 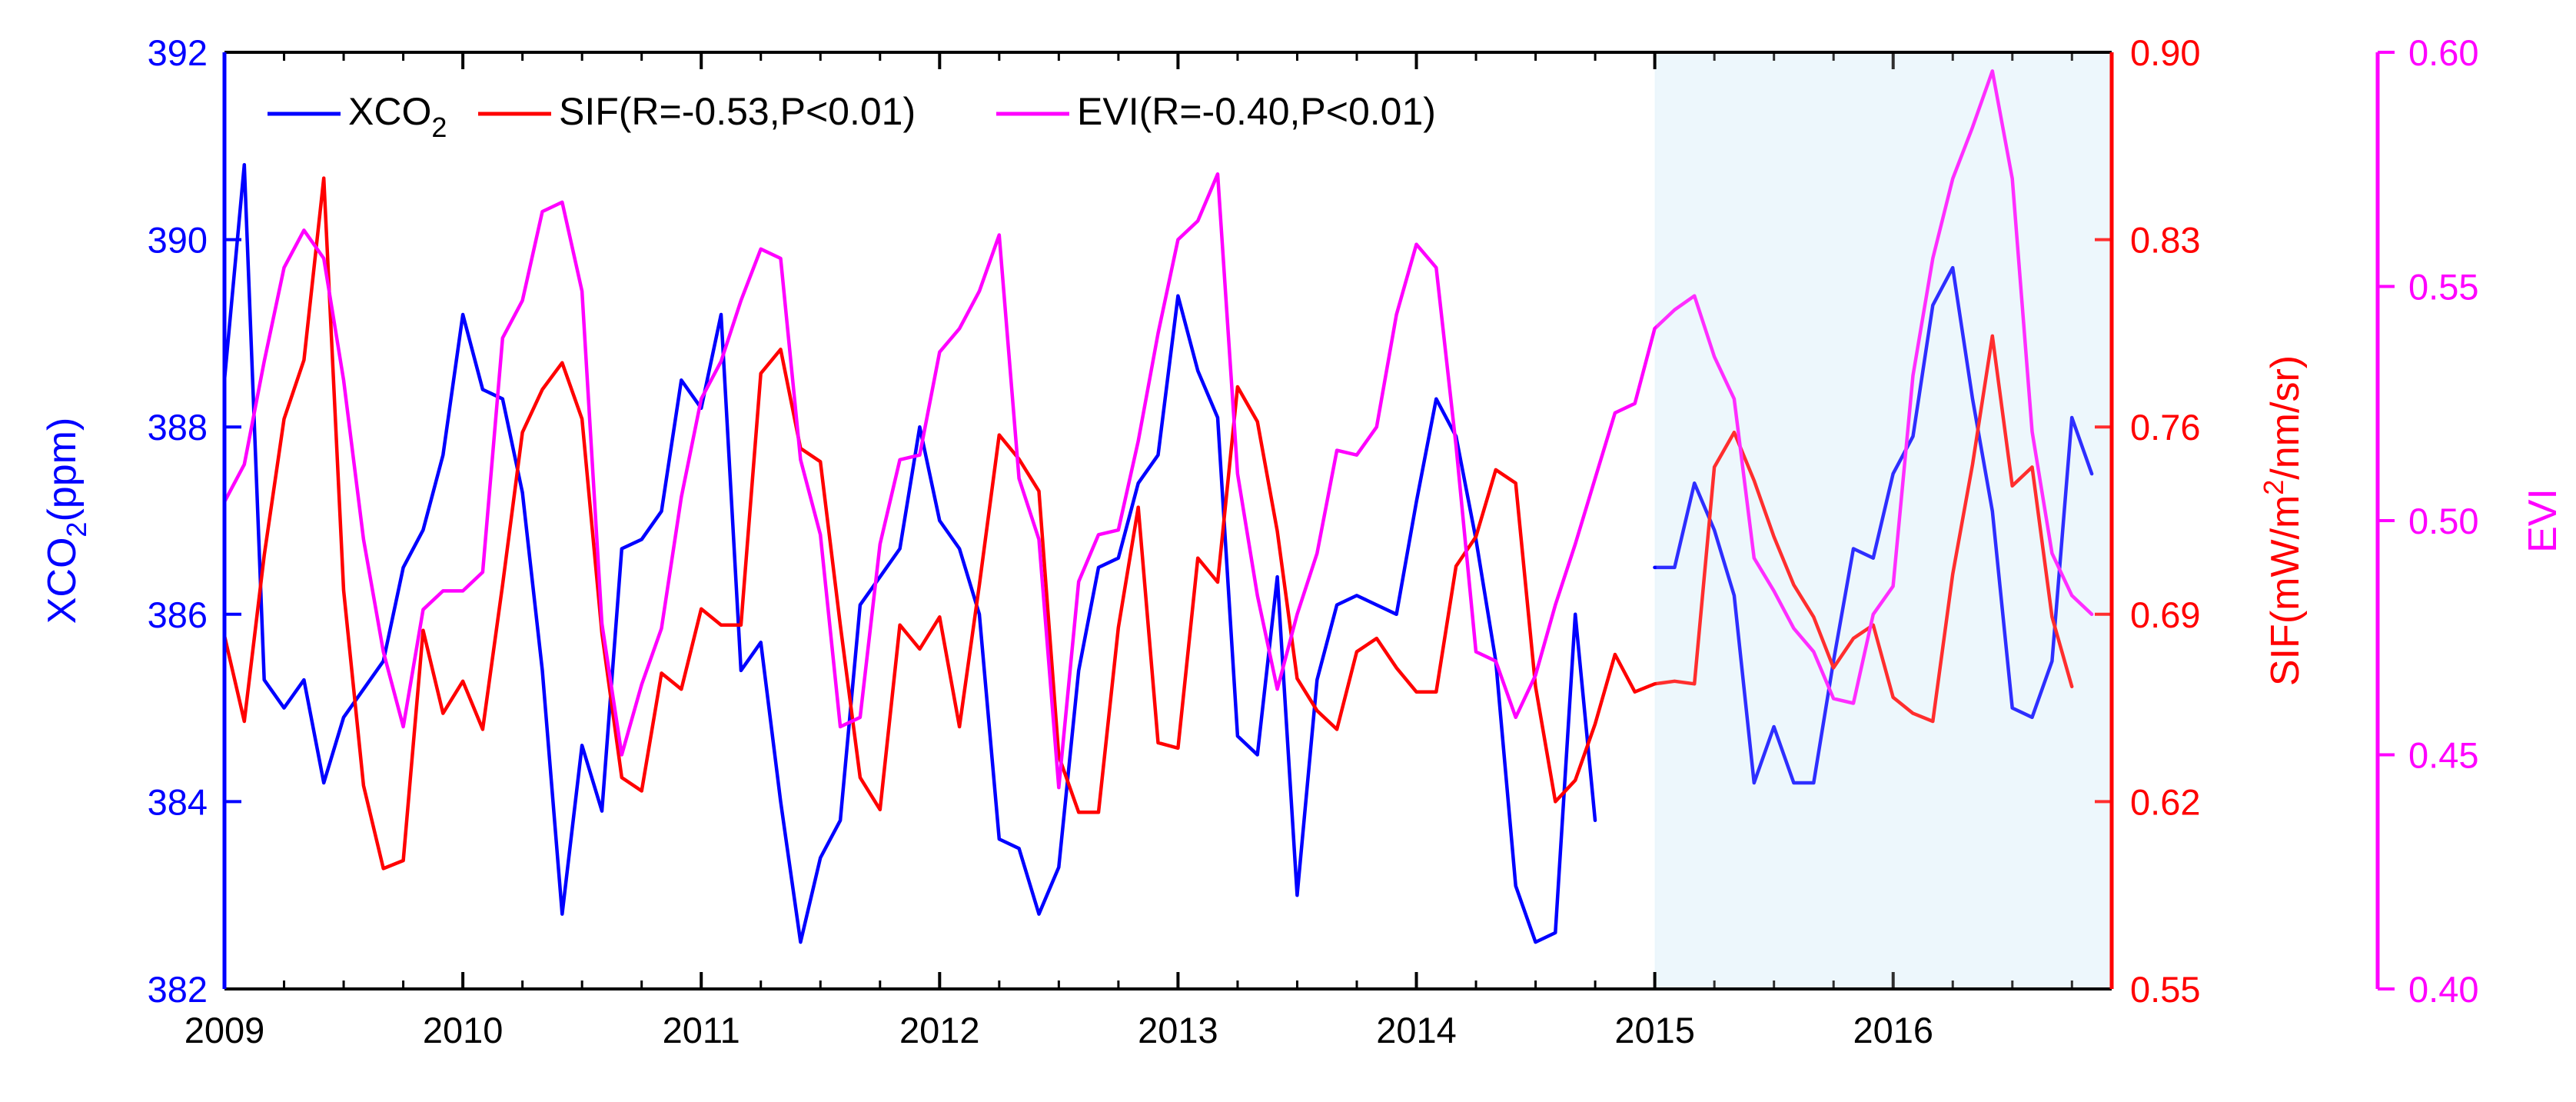 What do you see at coordinates (1256, 111) in the screenshot?
I see `legend-entry-label: EVI(R=-0.40,P<0.01)` at bounding box center [1256, 111].